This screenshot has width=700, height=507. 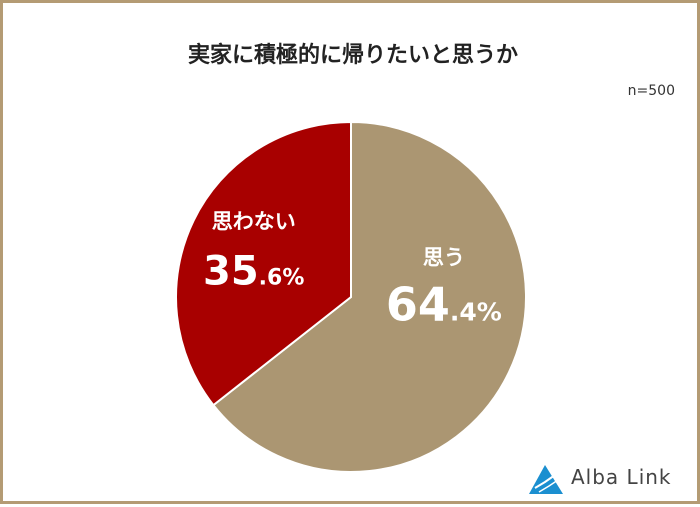 I want to click on alba-link-logo-icon, so click(x=546, y=479).